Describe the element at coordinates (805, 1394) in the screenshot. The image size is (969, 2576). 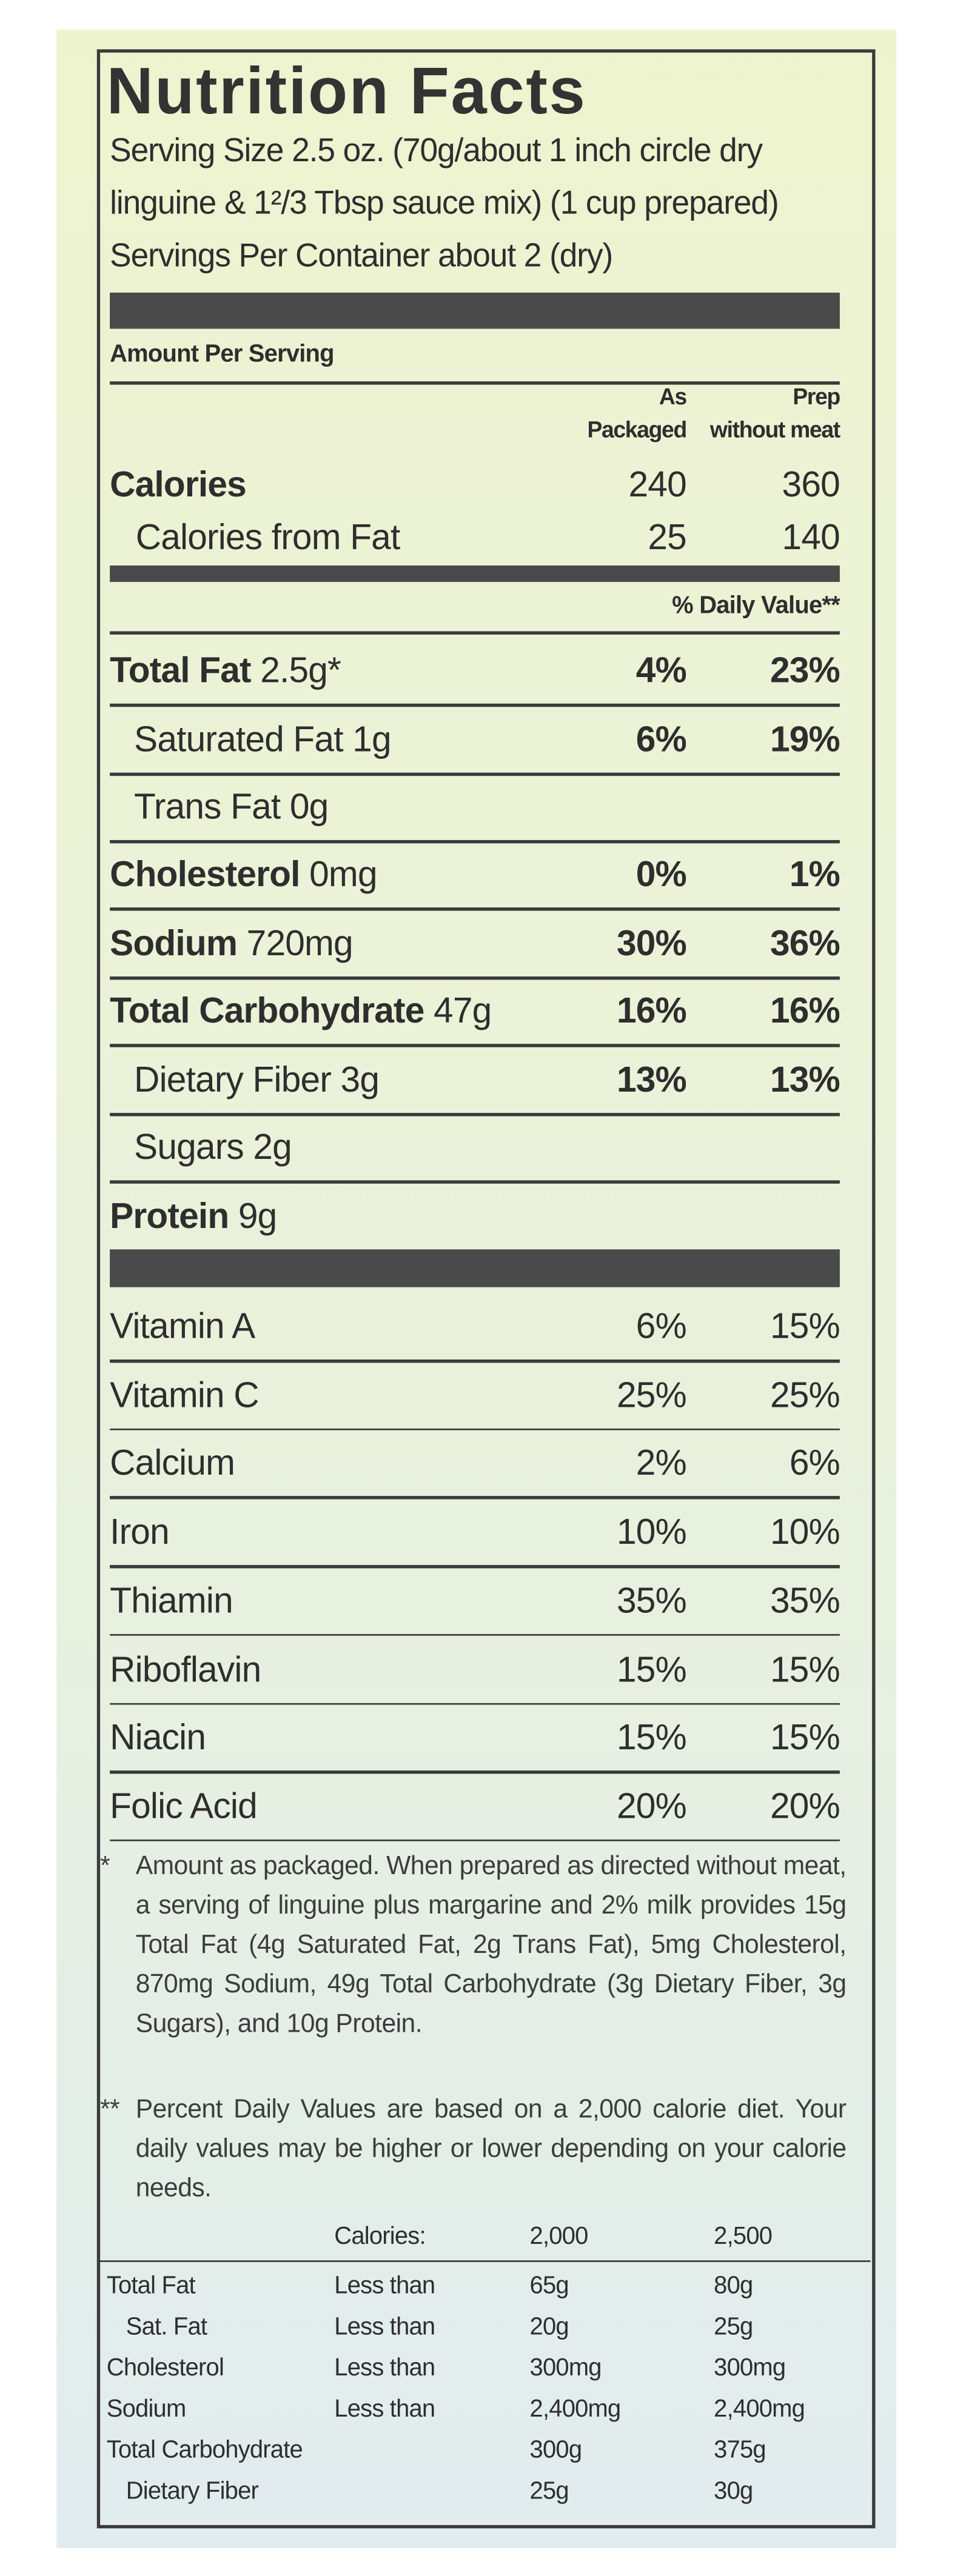
I see `vitamin-prep: 25%` at that location.